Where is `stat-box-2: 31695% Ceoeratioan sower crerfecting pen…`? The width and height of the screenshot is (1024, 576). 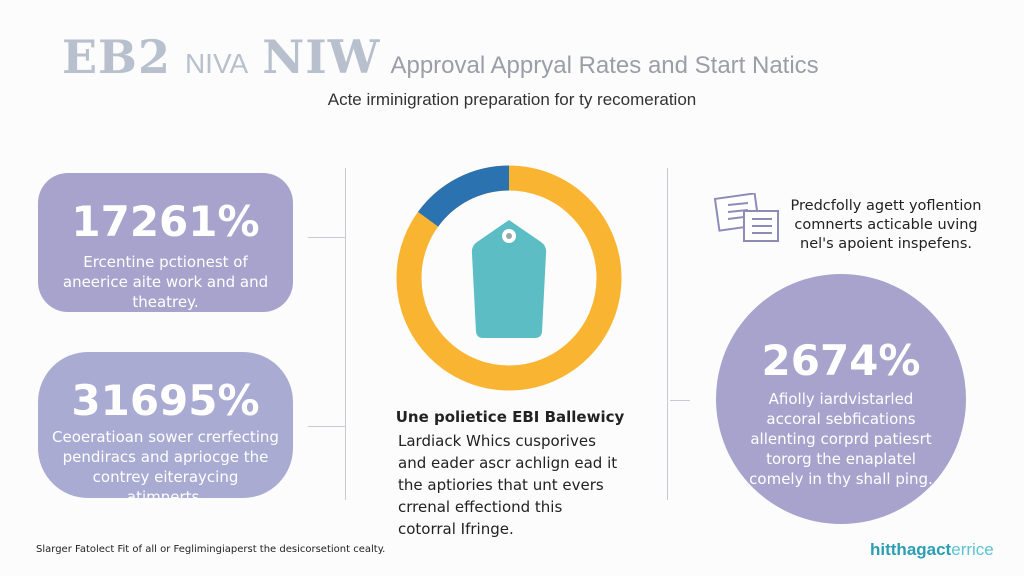 stat-box-2: 31695% Ceoeratioan sower crerfecting pen… is located at coordinates (165, 429).